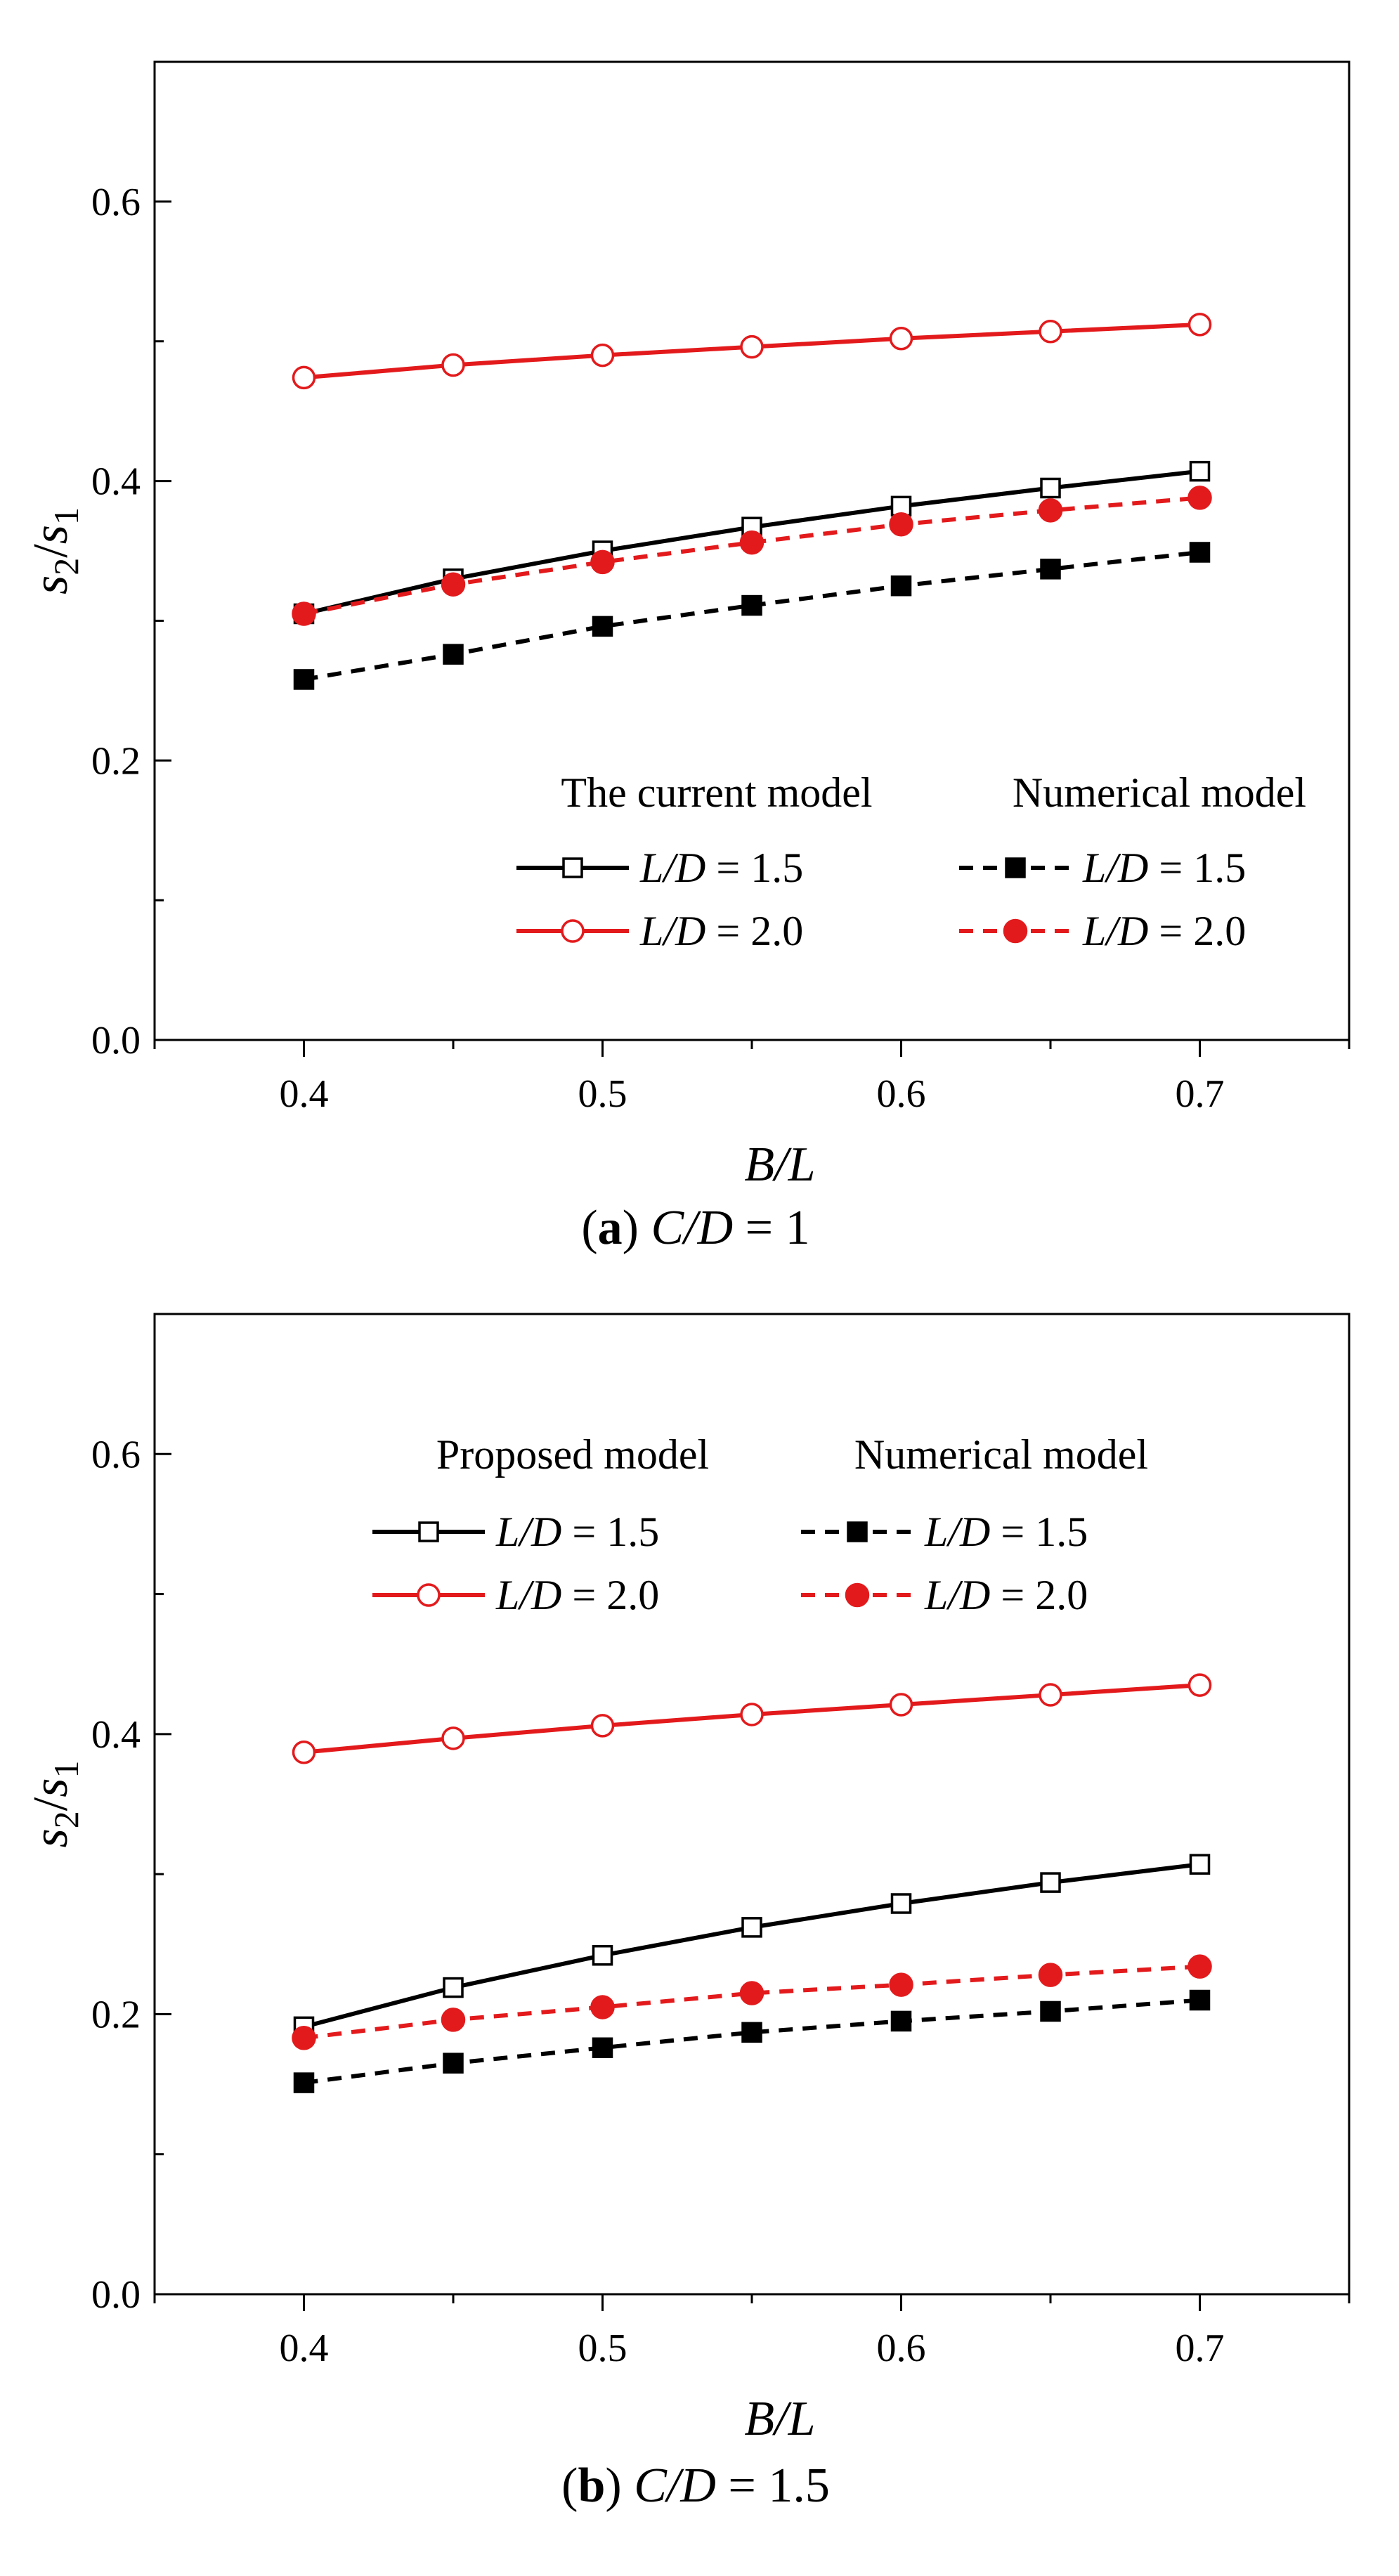 The height and width of the screenshot is (2576, 1399). Describe the element at coordinates (695, 2486) in the screenshot. I see `panel-caption: (b) C/D = 1.5` at that location.